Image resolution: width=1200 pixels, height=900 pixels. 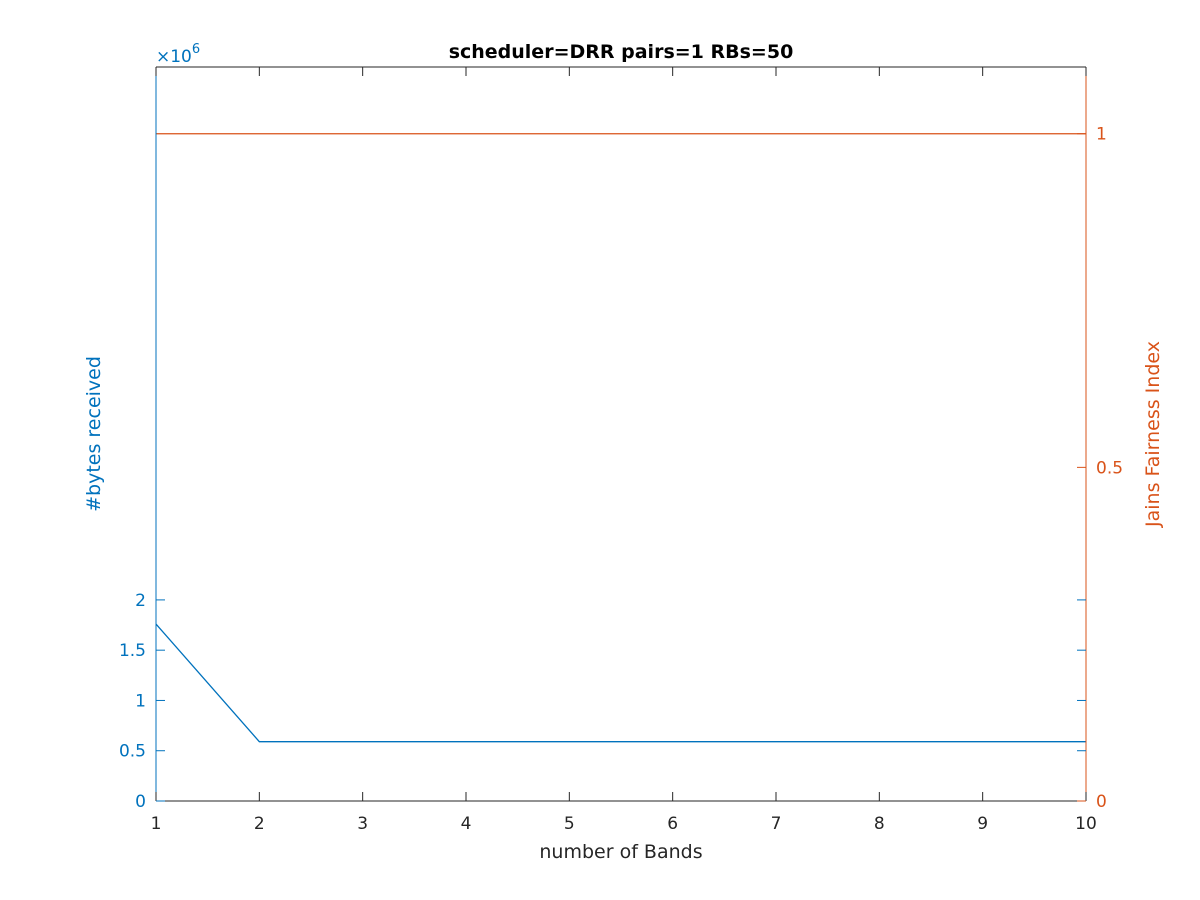 I want to click on right-y-tick-label: 0.5, so click(x=1109, y=468).